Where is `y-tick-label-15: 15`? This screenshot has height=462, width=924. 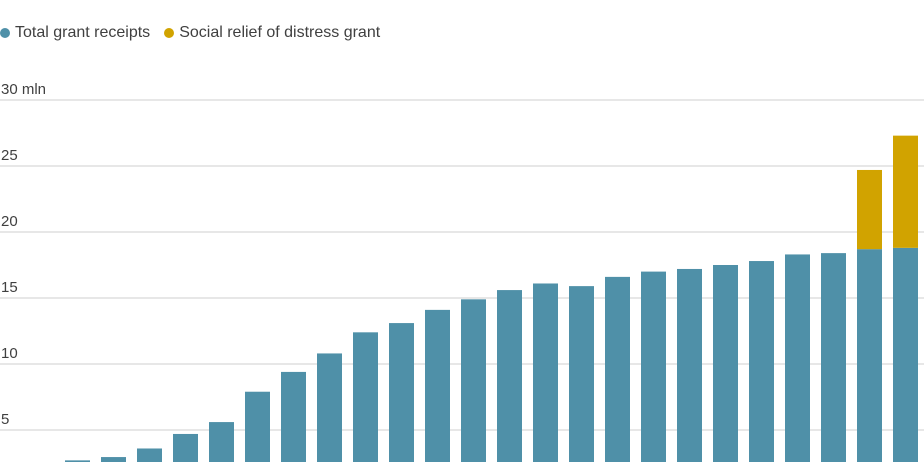
y-tick-label-15: 15 is located at coordinates (9, 287).